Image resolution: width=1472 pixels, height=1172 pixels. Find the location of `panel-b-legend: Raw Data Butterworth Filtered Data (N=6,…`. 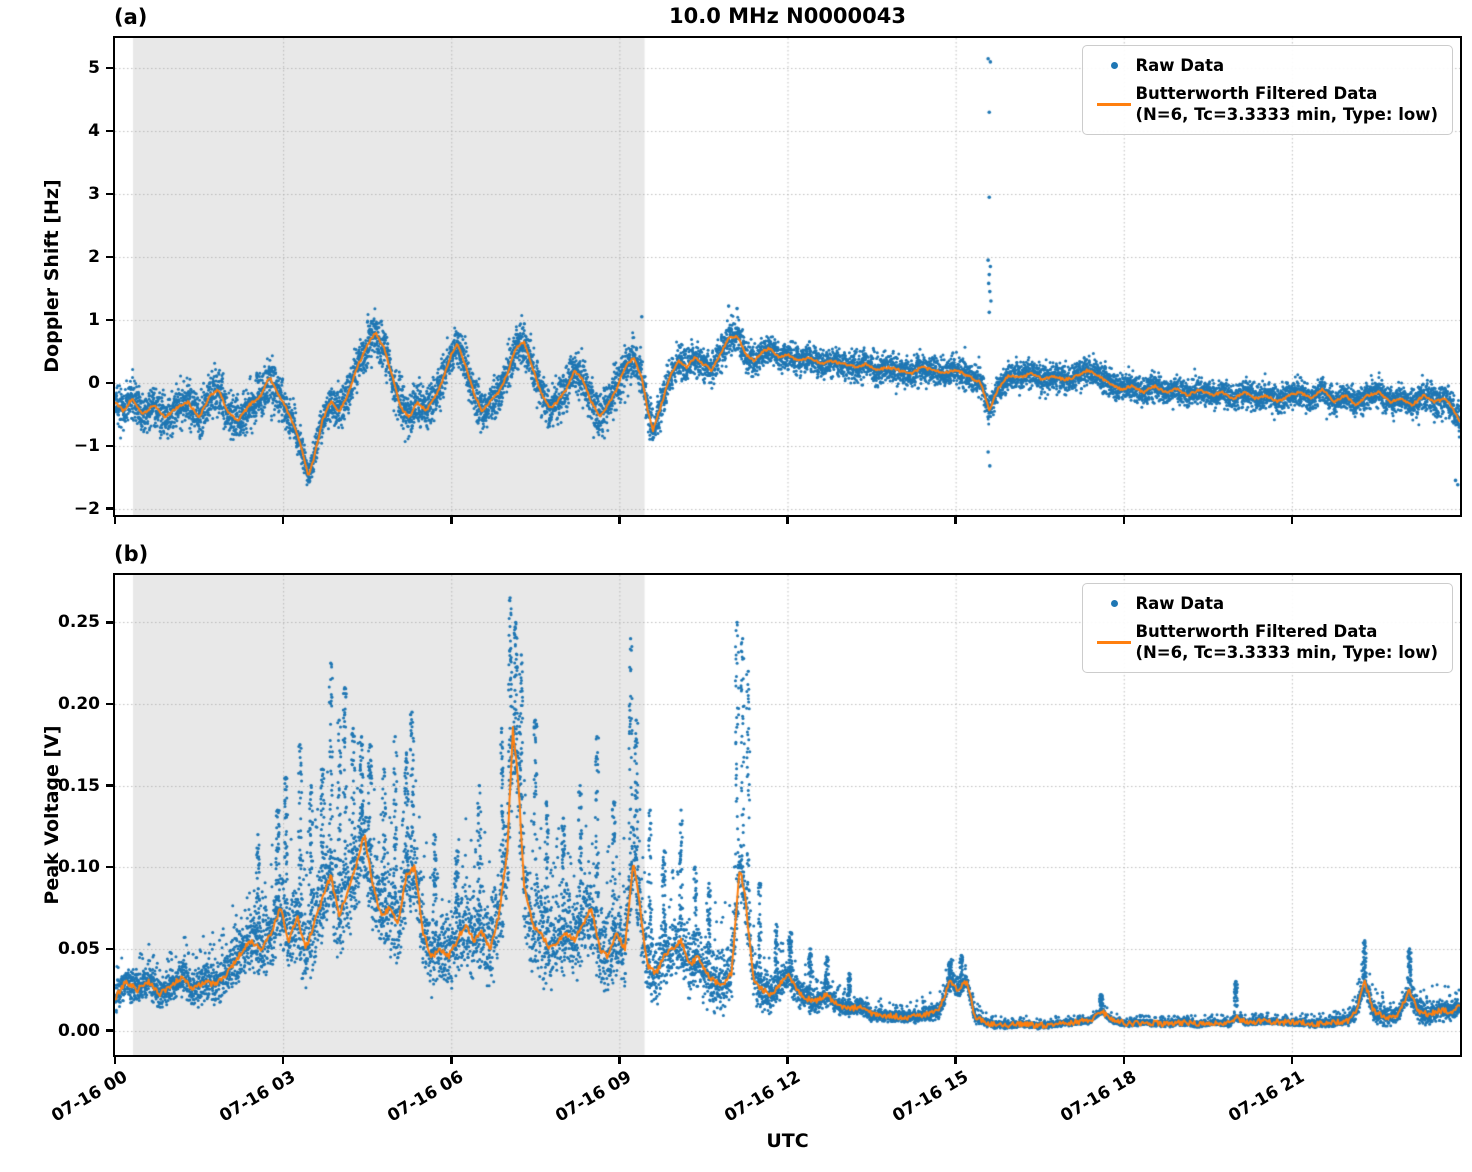

panel-b-legend: Raw Data Butterworth Filtered Data (N=6,… is located at coordinates (1267, 628).